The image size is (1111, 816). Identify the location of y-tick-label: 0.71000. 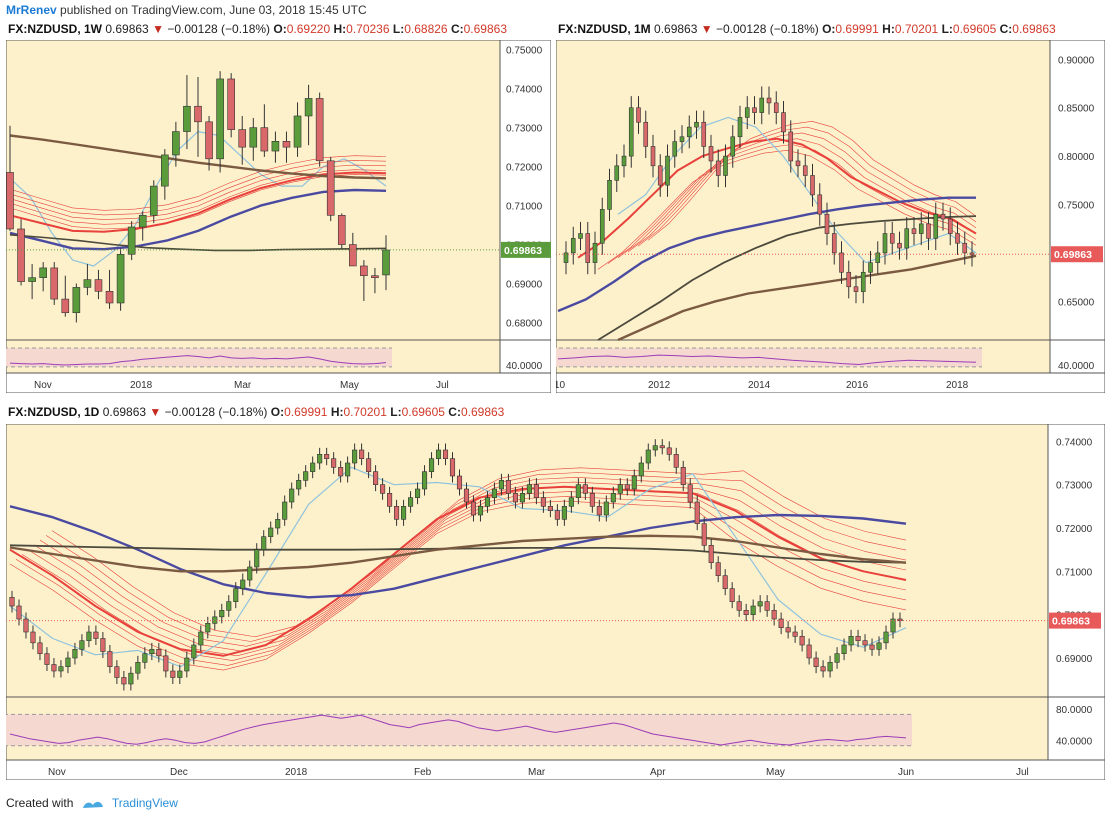
(1074, 572).